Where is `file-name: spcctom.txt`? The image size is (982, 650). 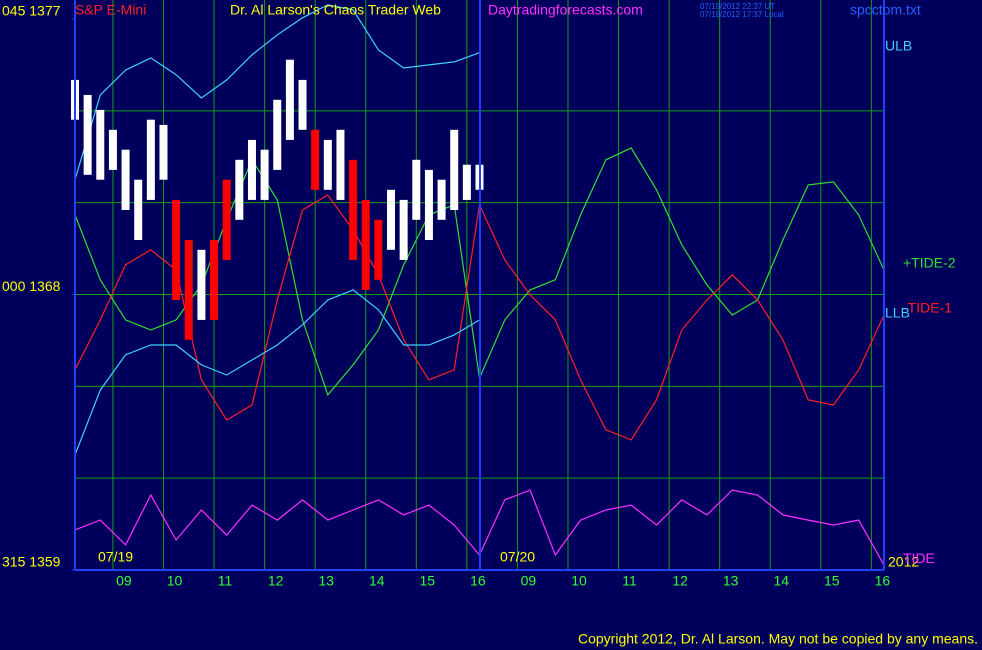 file-name: spcctom.txt is located at coordinates (885, 10).